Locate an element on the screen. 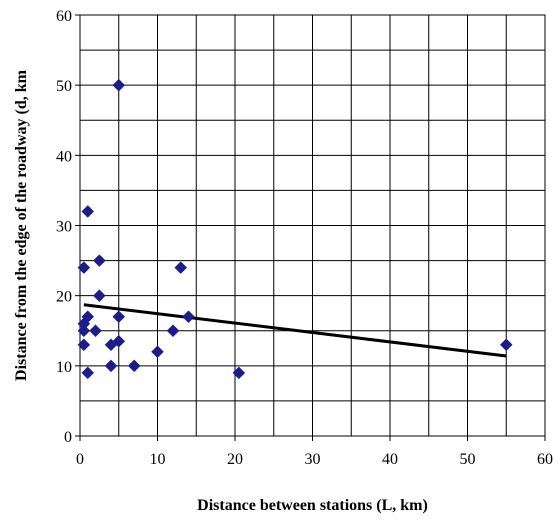  x-tick-label: 40 is located at coordinates (390, 459).